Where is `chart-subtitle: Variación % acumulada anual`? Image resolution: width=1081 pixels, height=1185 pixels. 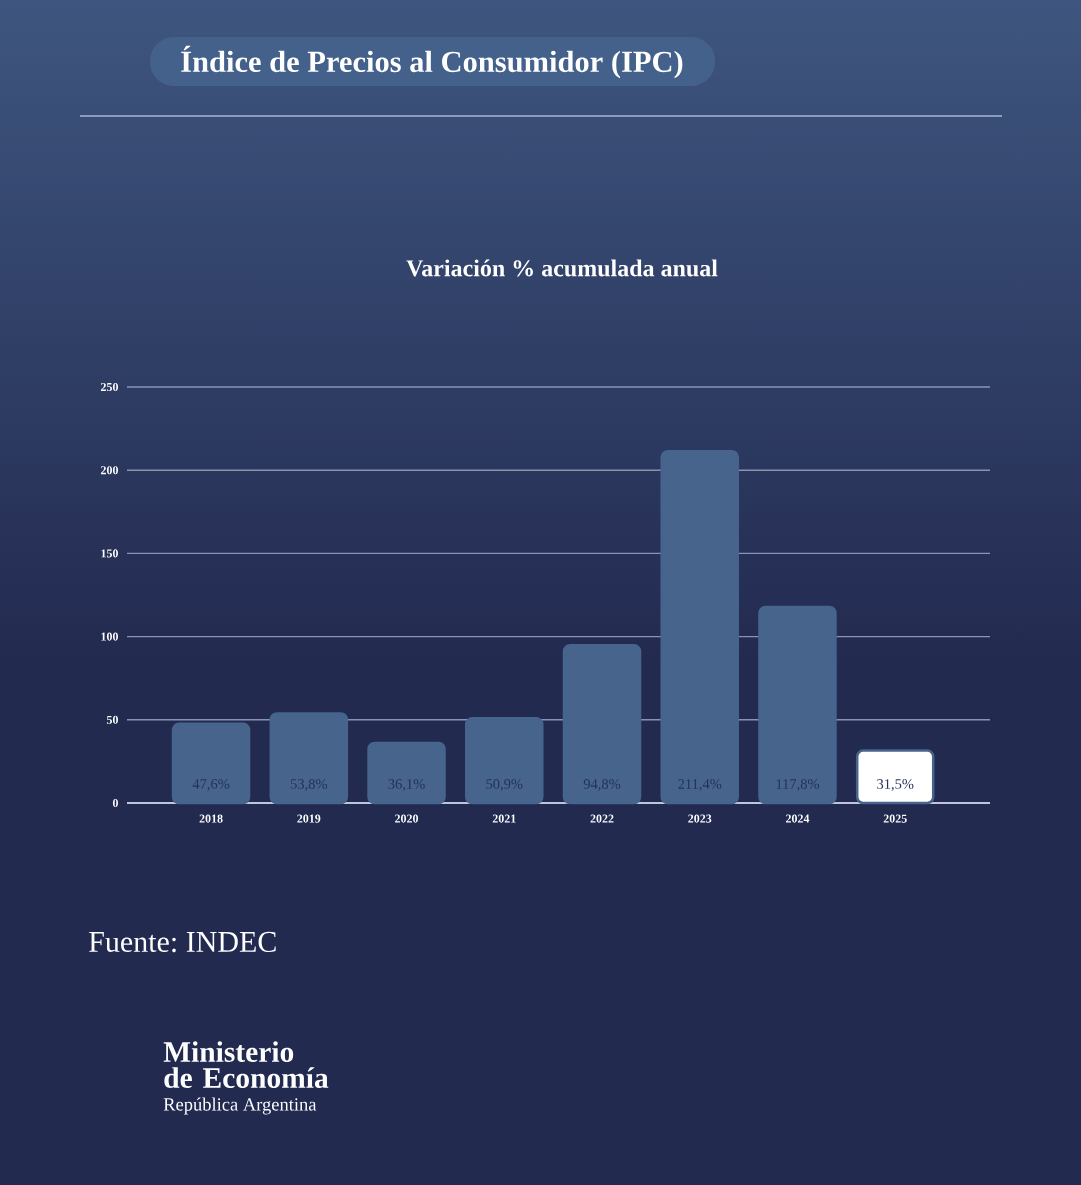 chart-subtitle: Variación % acumulada anual is located at coordinates (562, 268).